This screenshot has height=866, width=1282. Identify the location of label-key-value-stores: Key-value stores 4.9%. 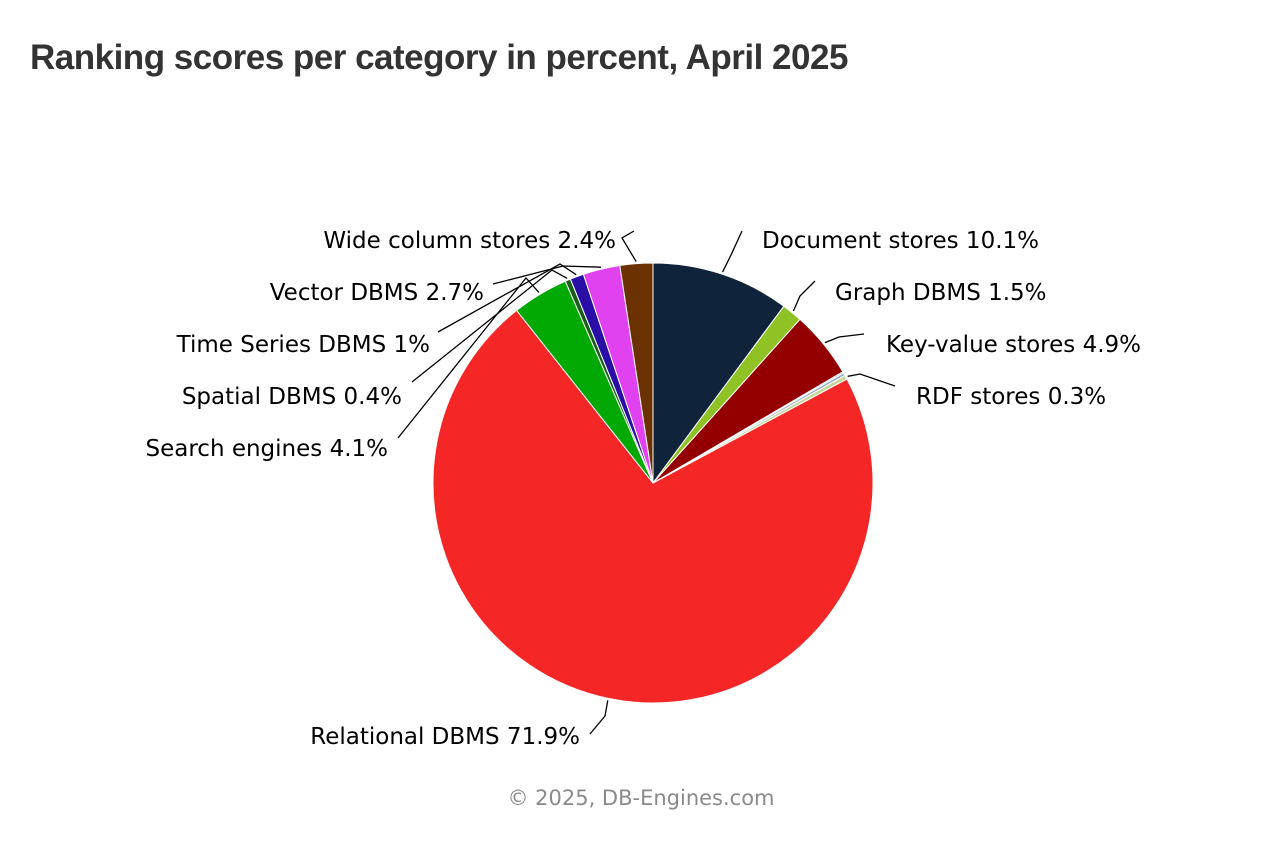
(1013, 345).